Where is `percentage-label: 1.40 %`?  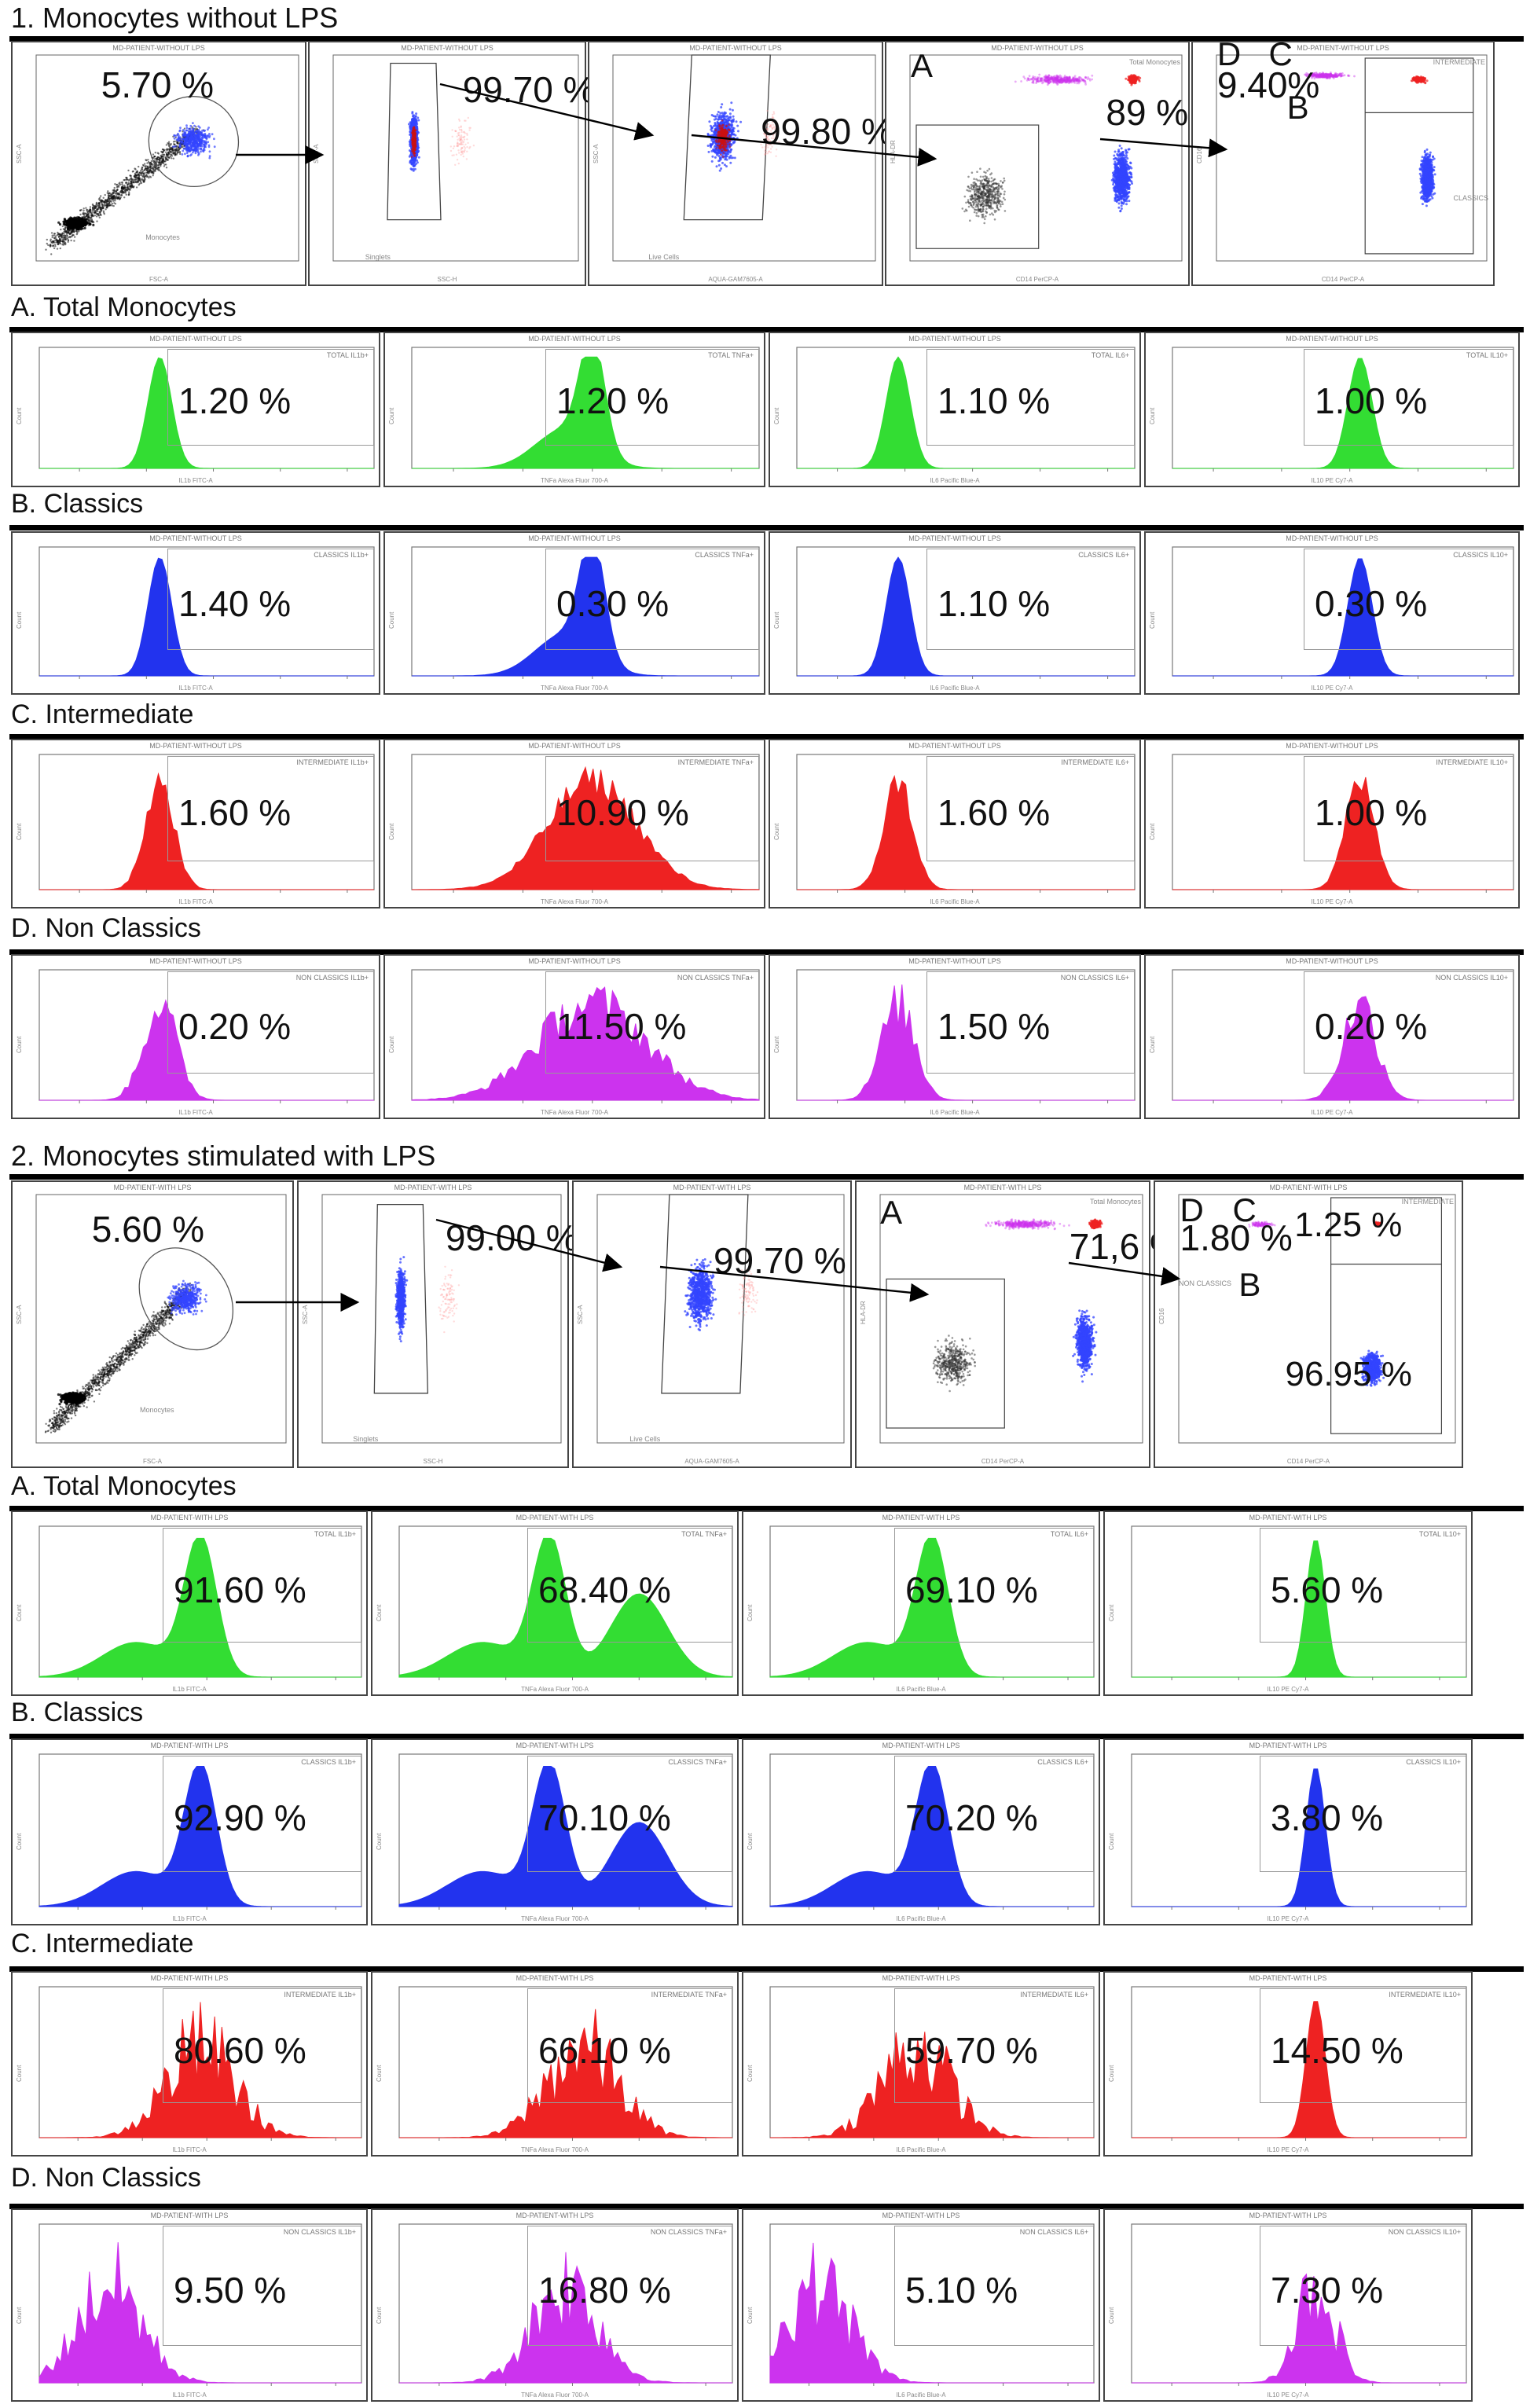
percentage-label: 1.40 % is located at coordinates (235, 603).